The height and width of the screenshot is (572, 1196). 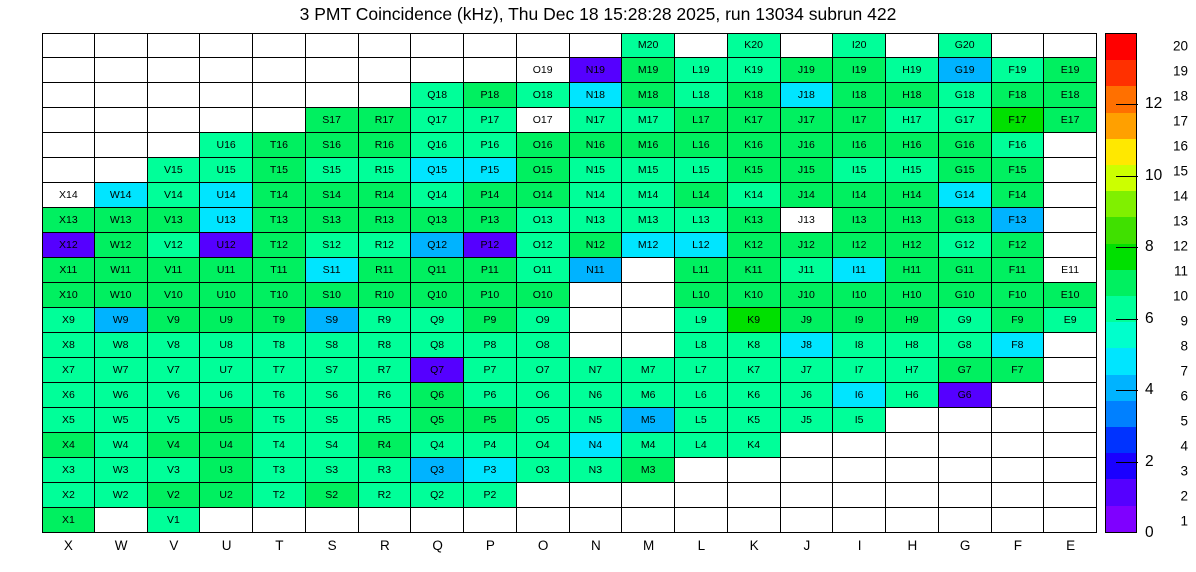 What do you see at coordinates (859, 545) in the screenshot?
I see `x-axis-tick-label: I` at bounding box center [859, 545].